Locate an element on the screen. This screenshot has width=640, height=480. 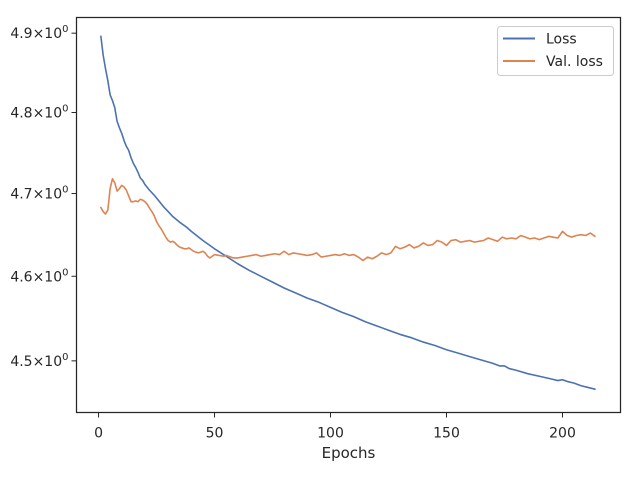
y-tick-label: 4.5×100 is located at coordinates (39, 361).